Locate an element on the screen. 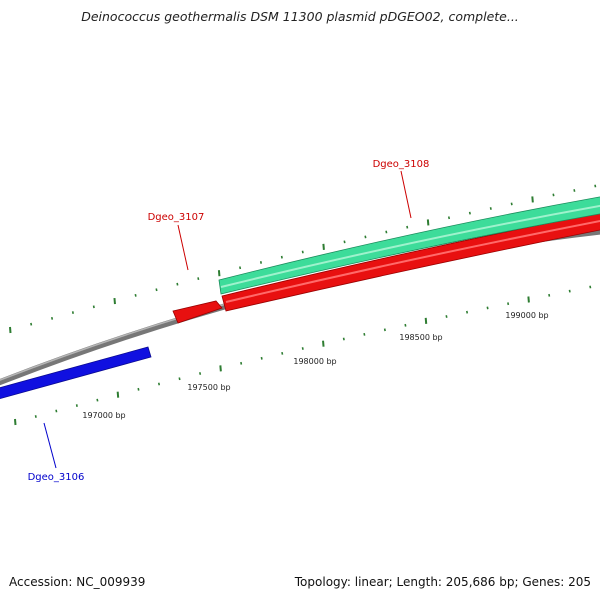 This screenshot has width=600, height=600. gene-dgeo-3108-highlight is located at coordinates (410, 246).